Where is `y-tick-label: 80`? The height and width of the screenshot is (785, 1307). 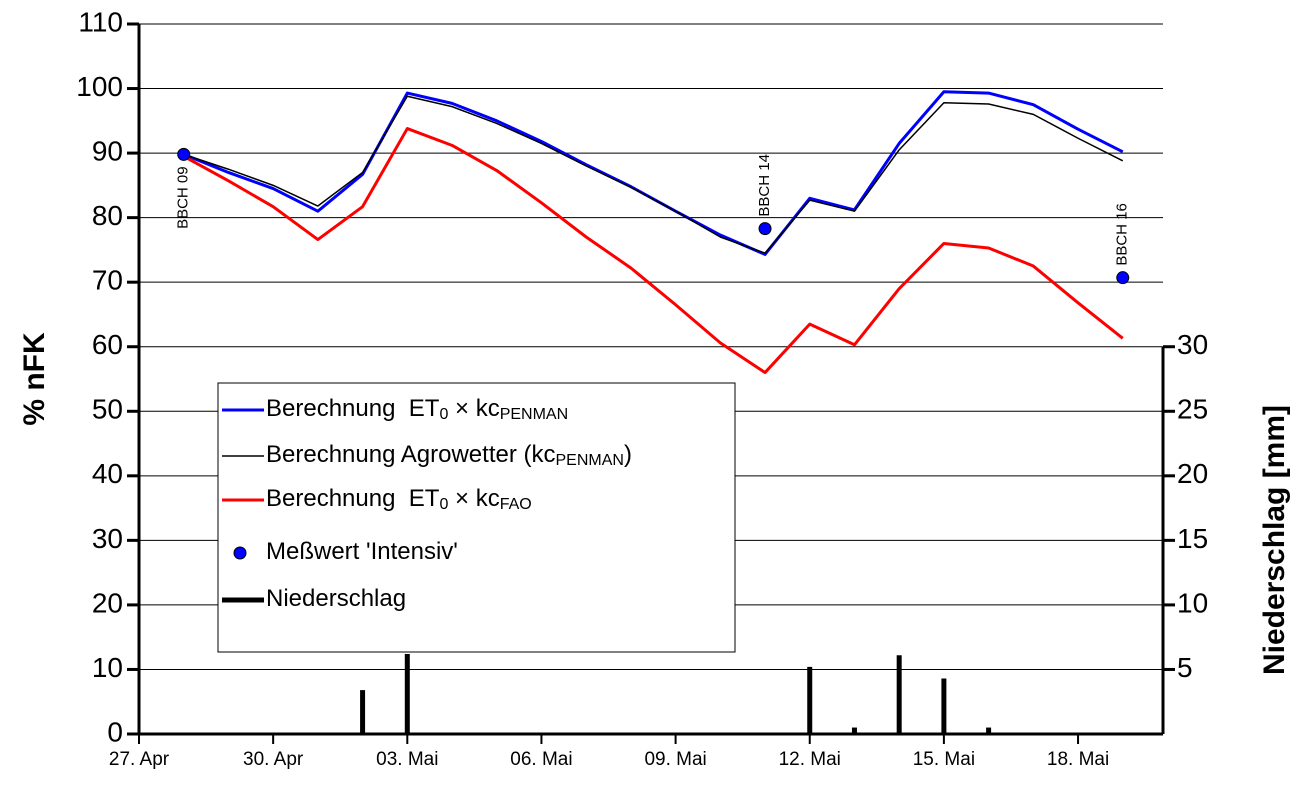 y-tick-label: 80 is located at coordinates (107, 215).